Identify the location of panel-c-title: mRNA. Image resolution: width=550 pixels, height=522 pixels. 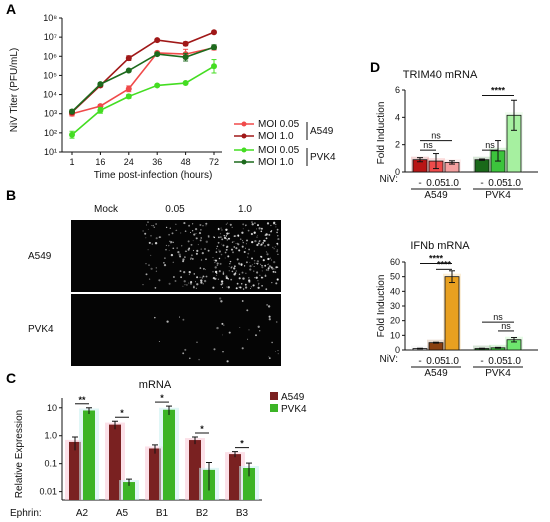
(155, 385).